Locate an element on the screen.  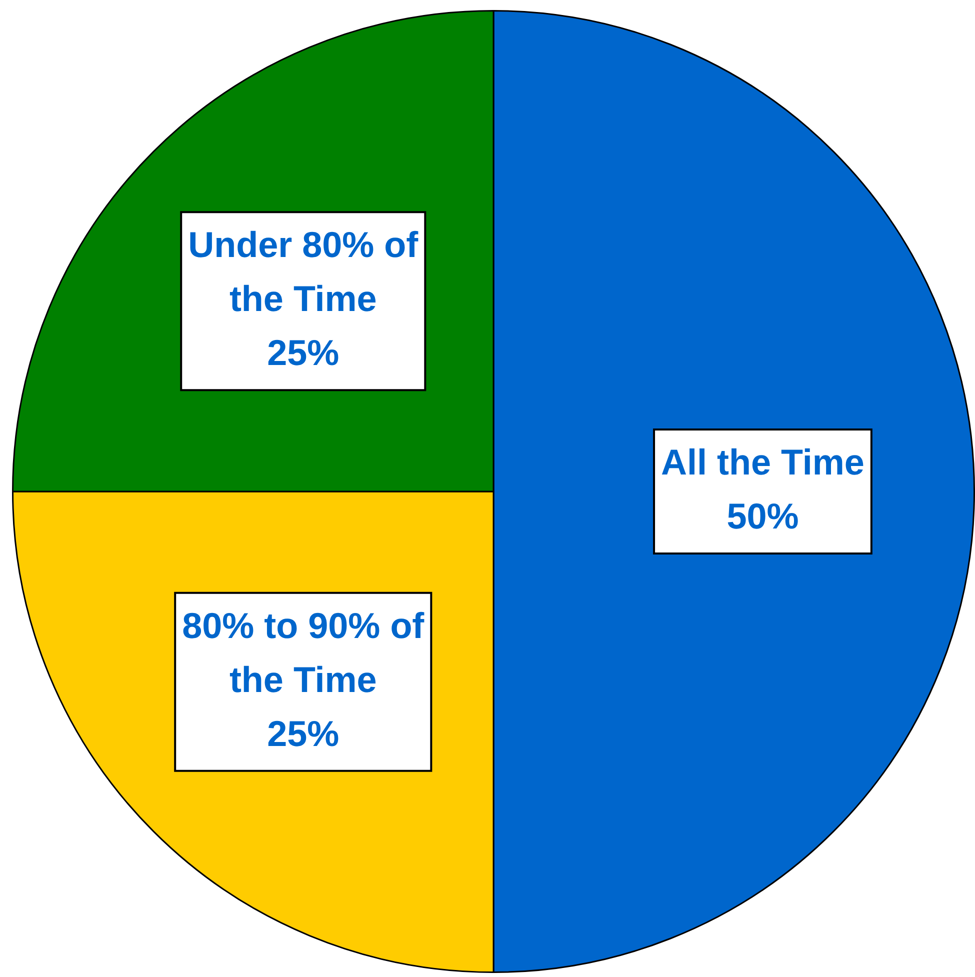
slice-label: All the Time is located at coordinates (762, 461).